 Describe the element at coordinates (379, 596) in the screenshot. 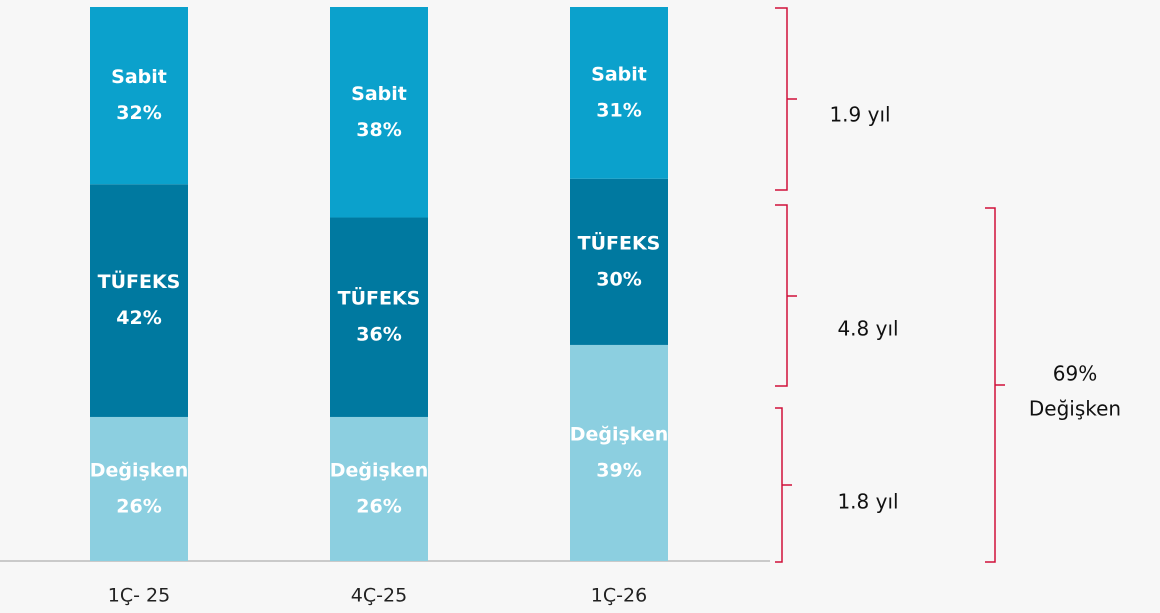

I see `x-tick-label: 4Ç-25` at that location.